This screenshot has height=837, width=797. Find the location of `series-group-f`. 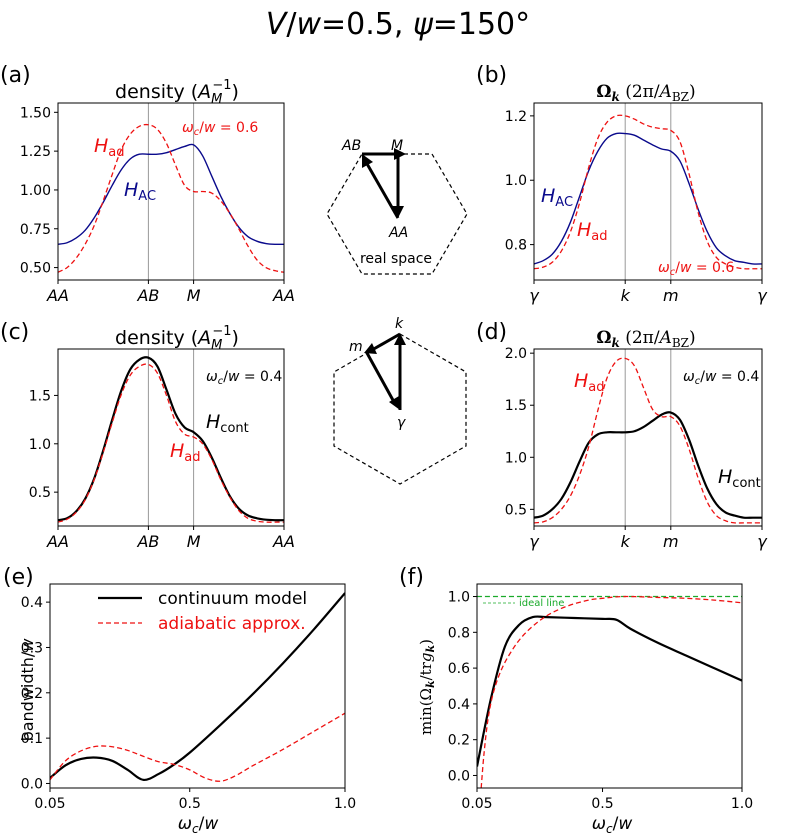

series-group-f is located at coordinates (609, 691).